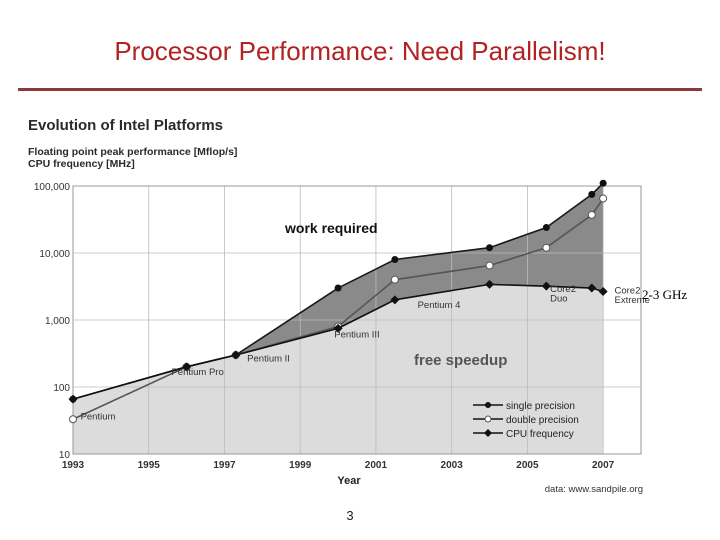 The width and height of the screenshot is (720, 540). I want to click on legend-label: CPU frequency, so click(540, 434).